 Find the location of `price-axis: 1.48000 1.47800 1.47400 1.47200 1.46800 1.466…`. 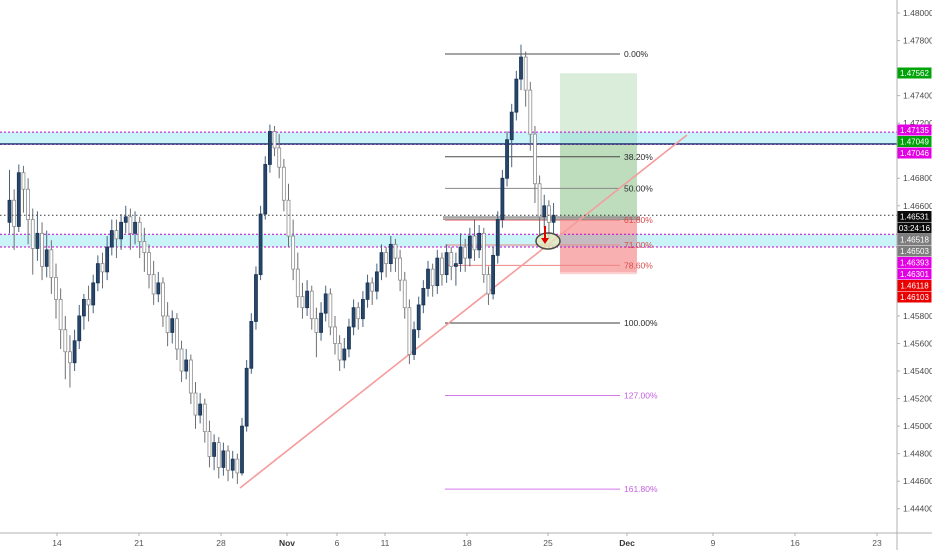

price-axis: 1.48000 1.47800 1.47400 1.47200 1.46800 1.466… is located at coordinates (914, 261).